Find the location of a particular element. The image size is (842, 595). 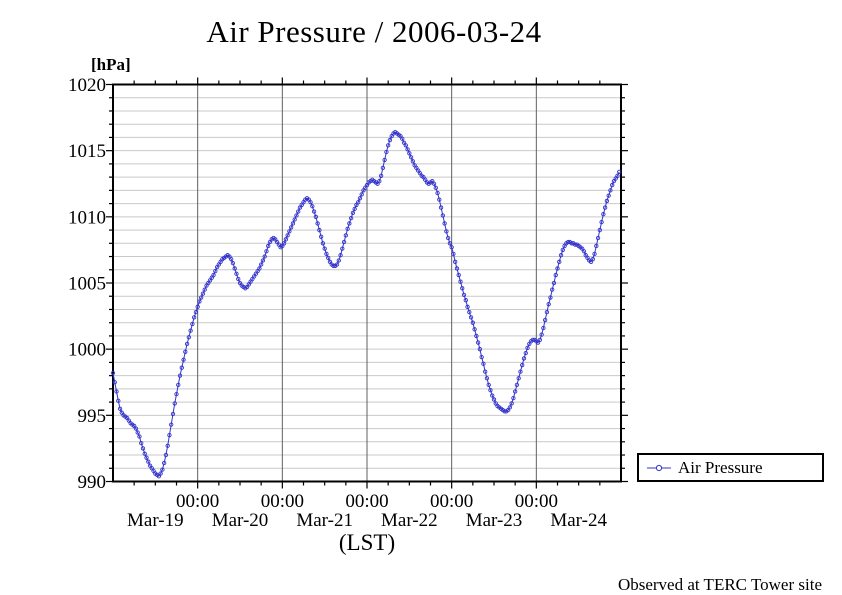

x-day-label: Mar-23 is located at coordinates (494, 520).